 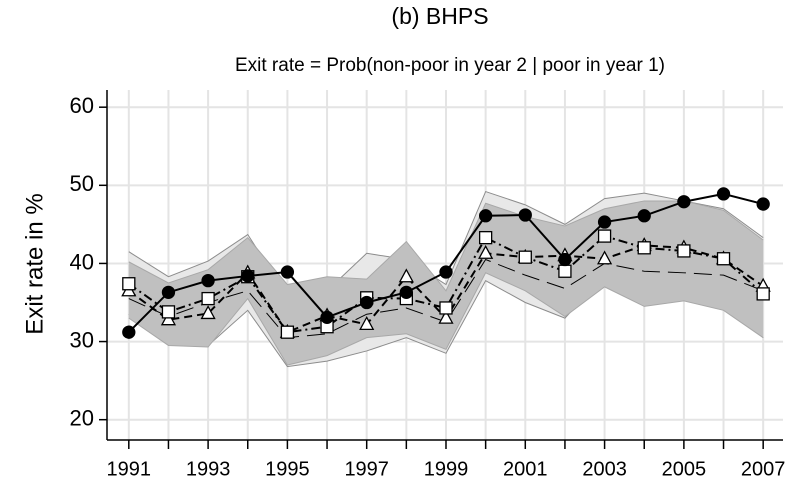 I want to click on x-tick-label: 2005, so click(x=684, y=469).